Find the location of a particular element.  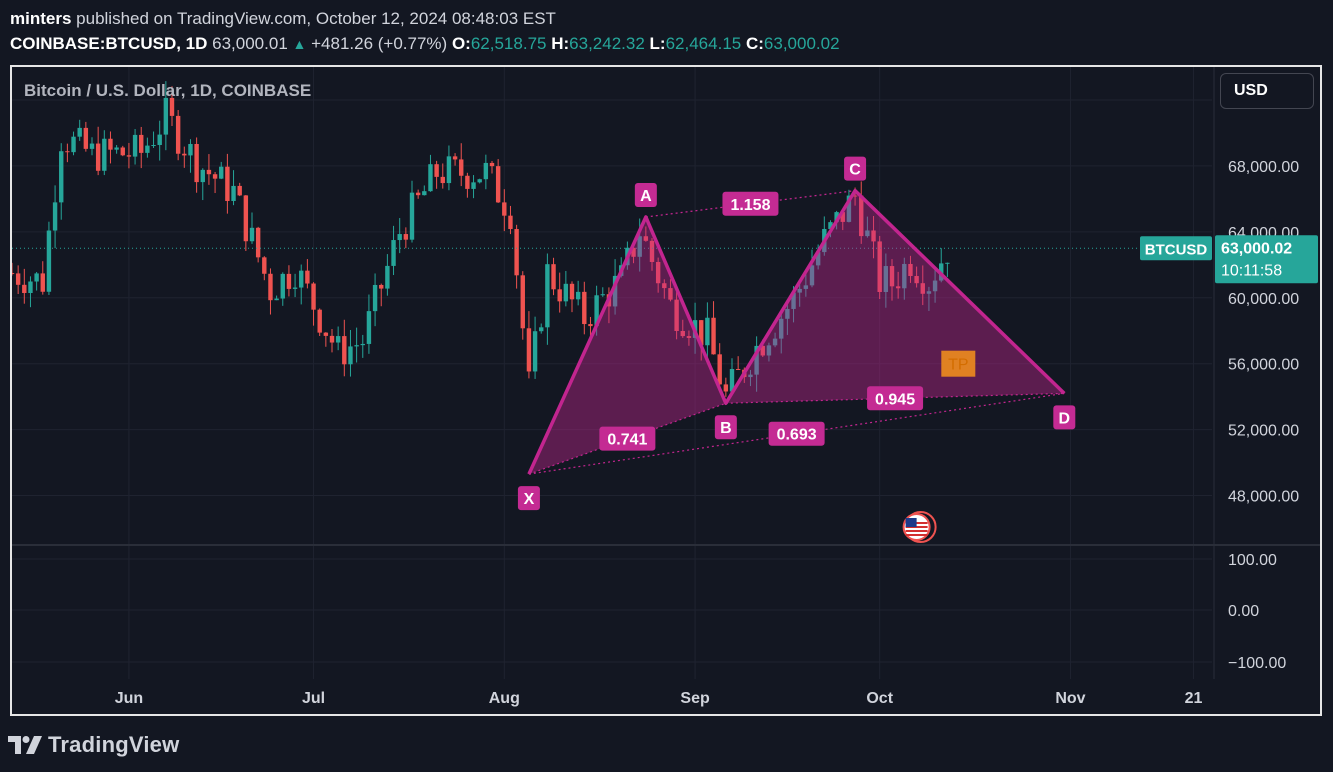

price-badge-value: 63,000.02 is located at coordinates (1256, 248).